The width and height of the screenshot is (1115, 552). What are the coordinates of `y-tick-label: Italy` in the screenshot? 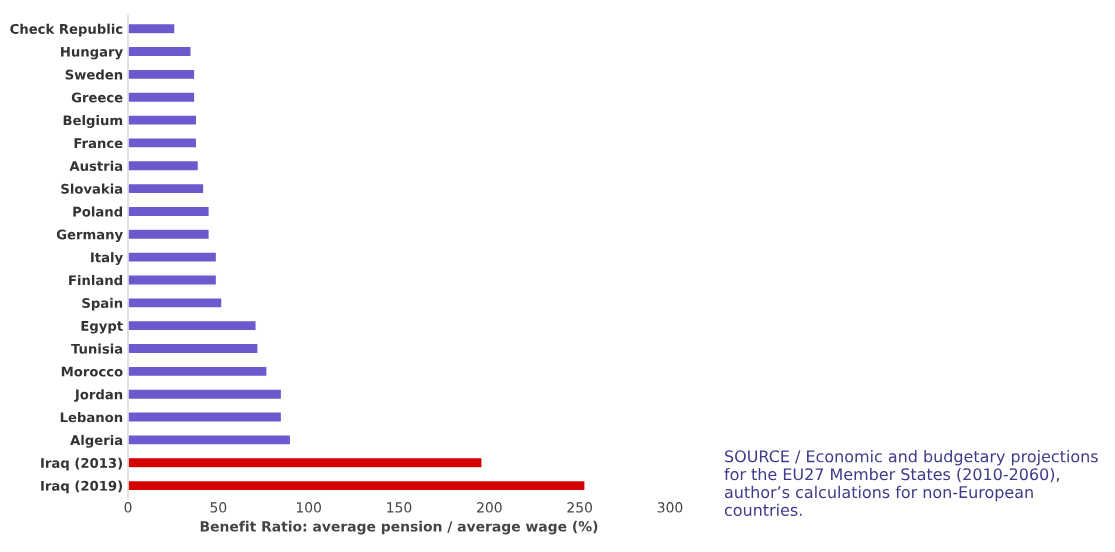 It's located at (107, 258).